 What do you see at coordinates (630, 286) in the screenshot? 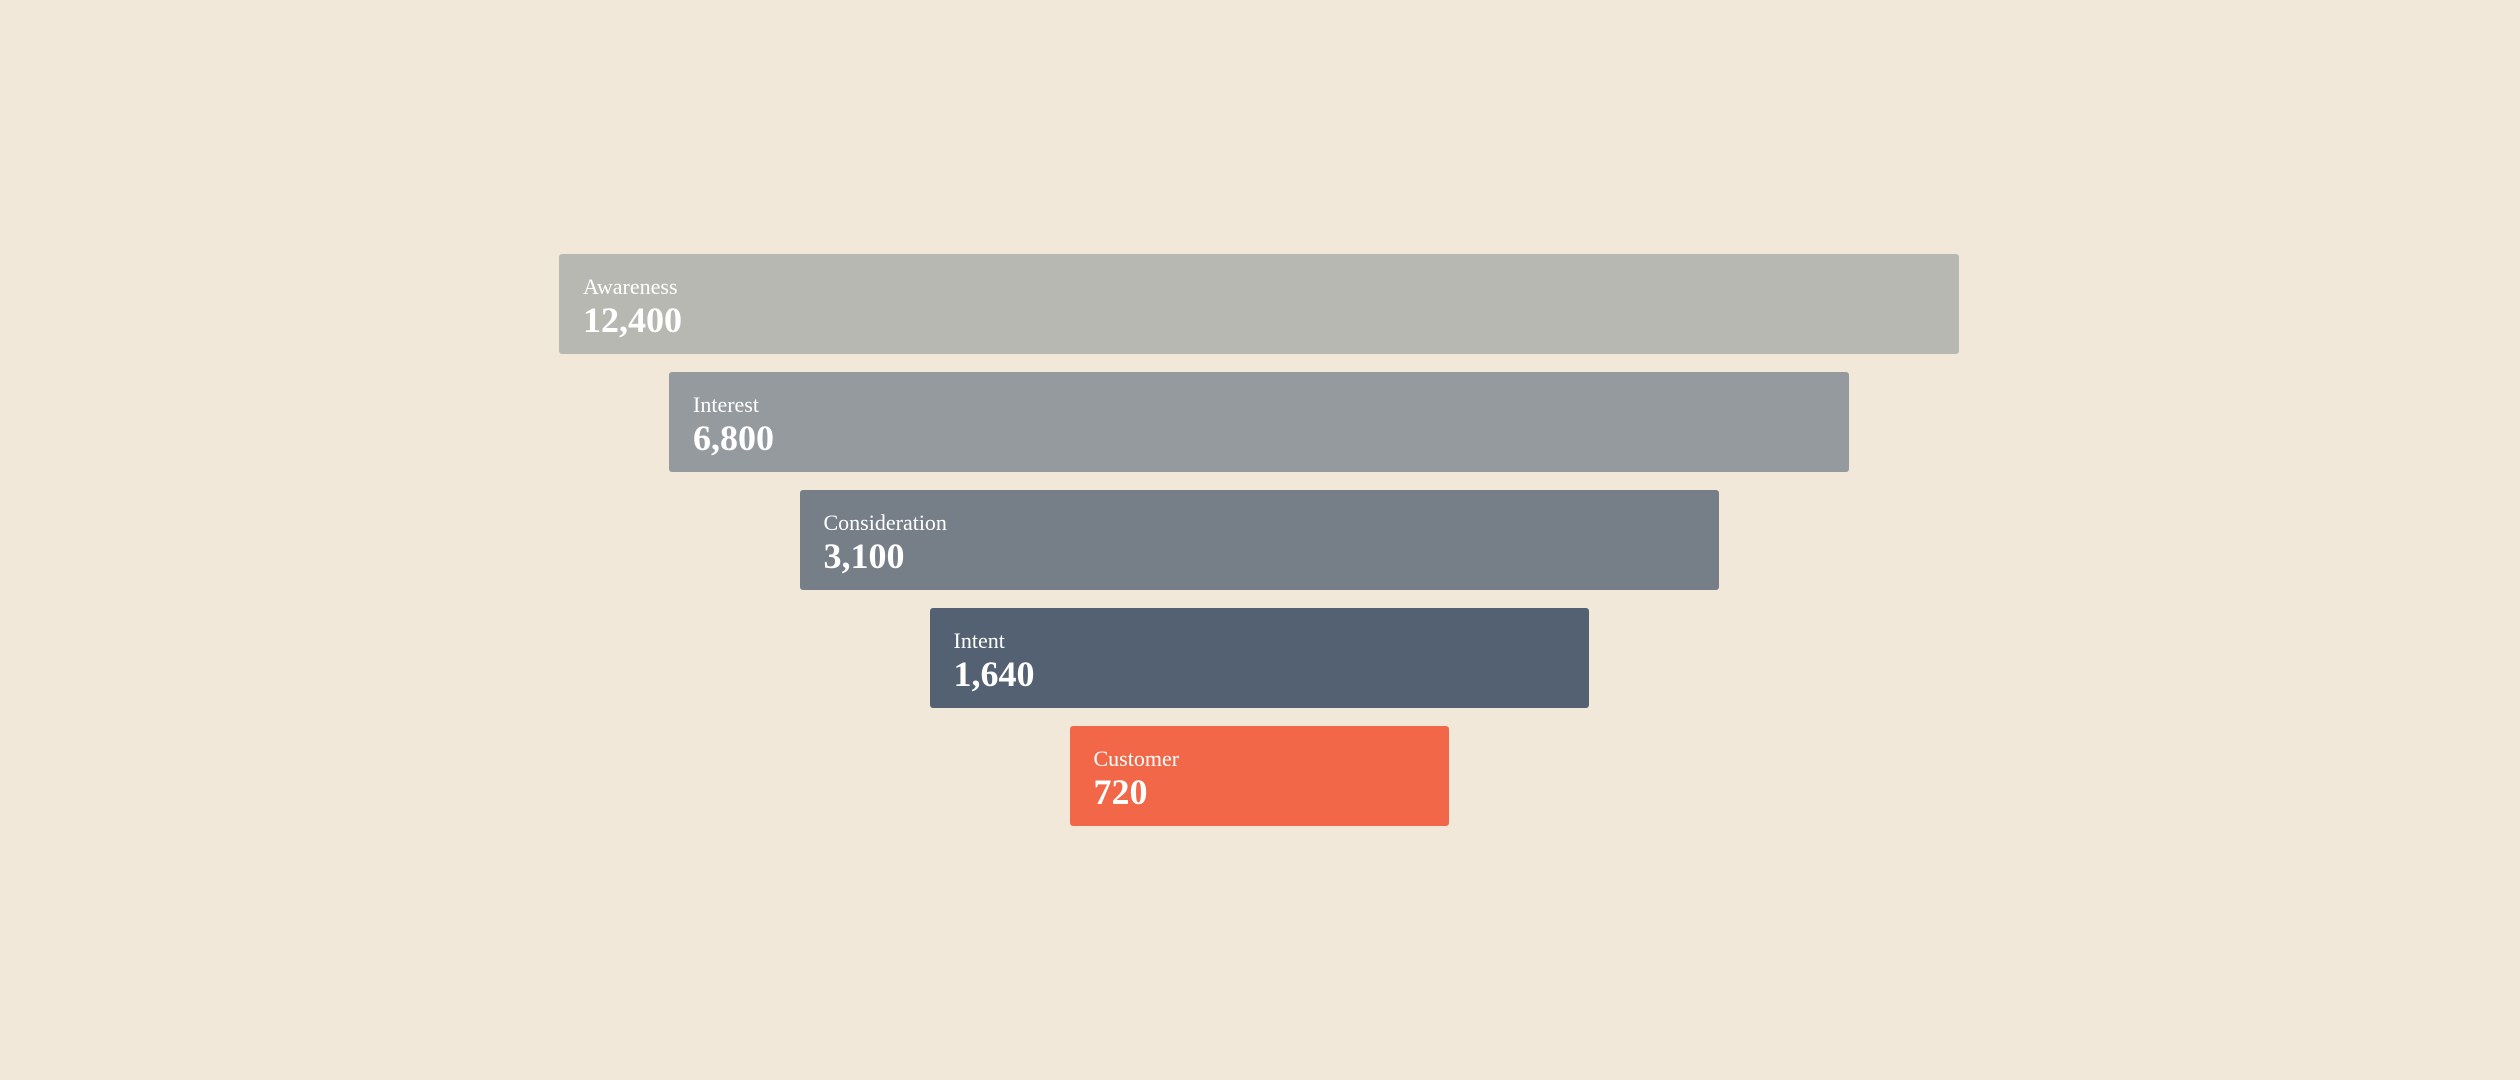
I see `stage-label: Awareness` at bounding box center [630, 286].